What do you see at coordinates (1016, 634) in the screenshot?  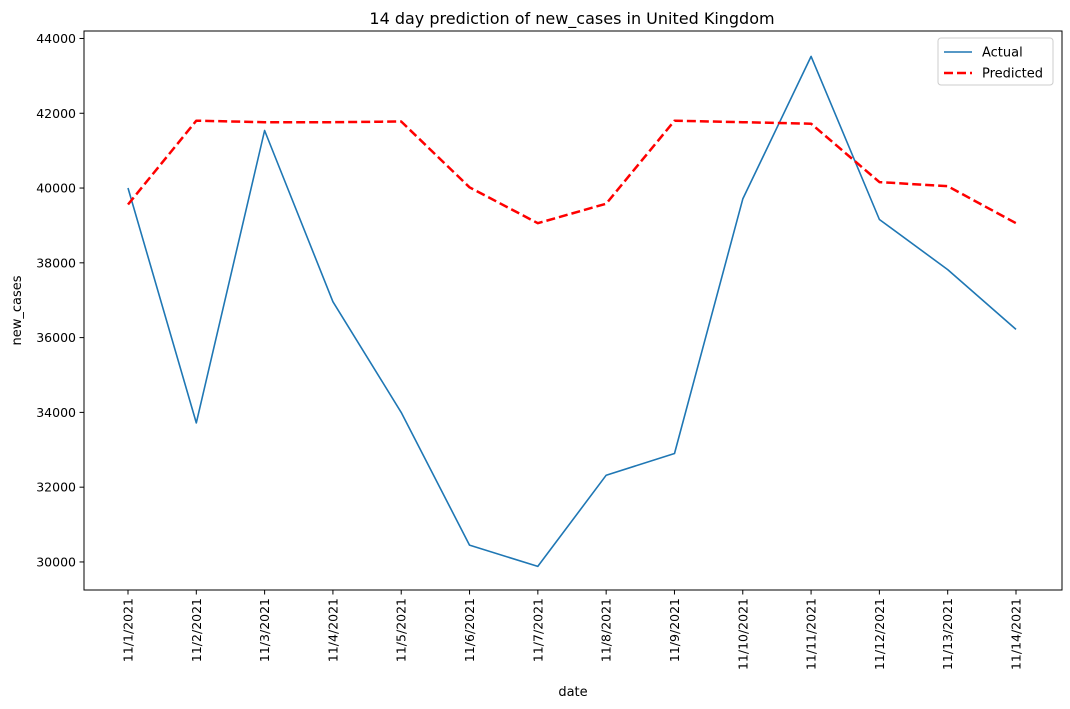 I see `x-tick-label: 11/14/2021` at bounding box center [1016, 634].